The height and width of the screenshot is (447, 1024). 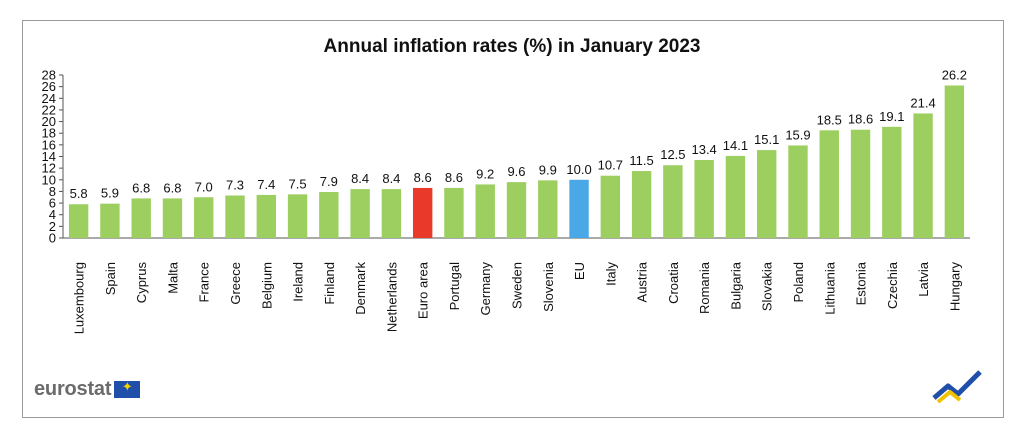 I want to click on data-label: 14.1, so click(x=735, y=145).